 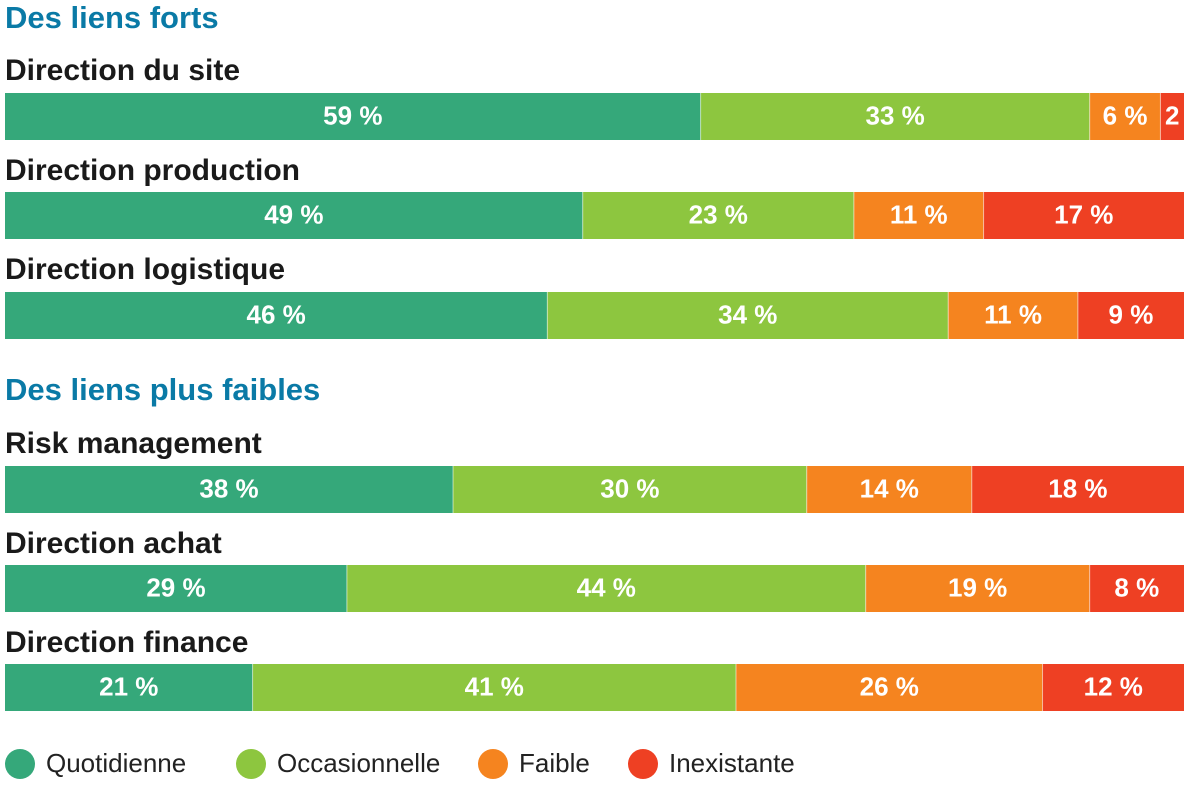 I want to click on bar-value-label: 18 %, so click(x=1077, y=488).